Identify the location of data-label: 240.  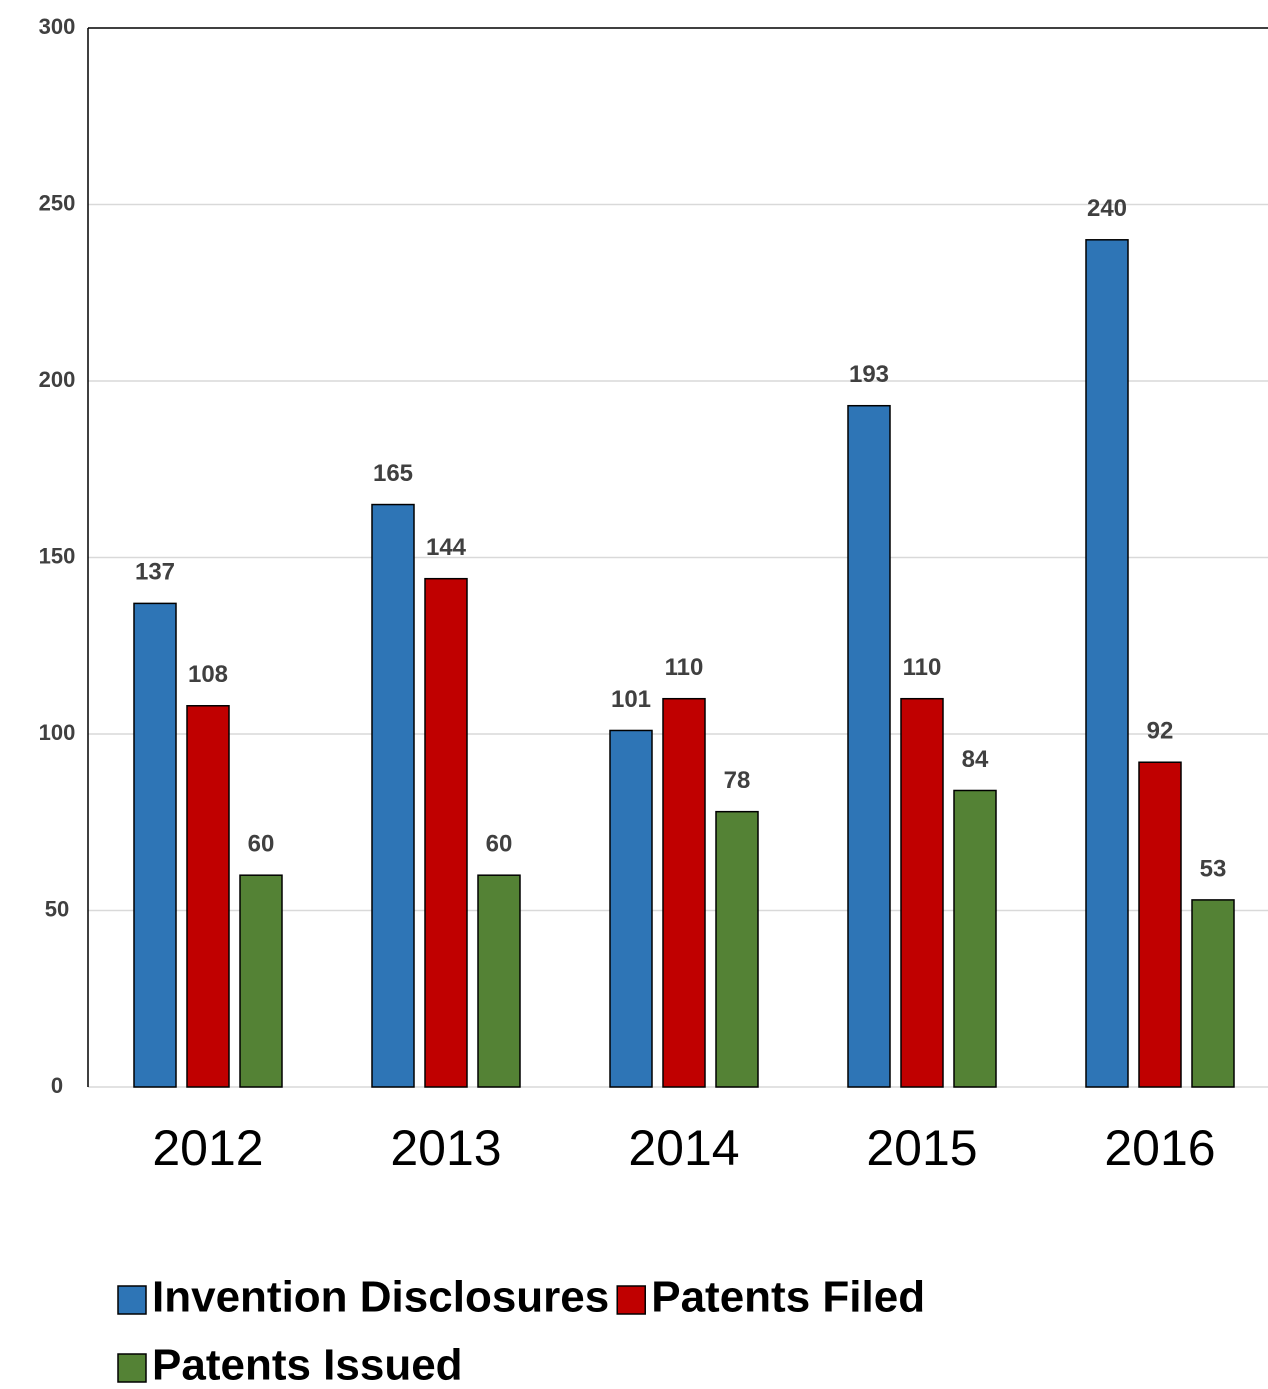
(1107, 208).